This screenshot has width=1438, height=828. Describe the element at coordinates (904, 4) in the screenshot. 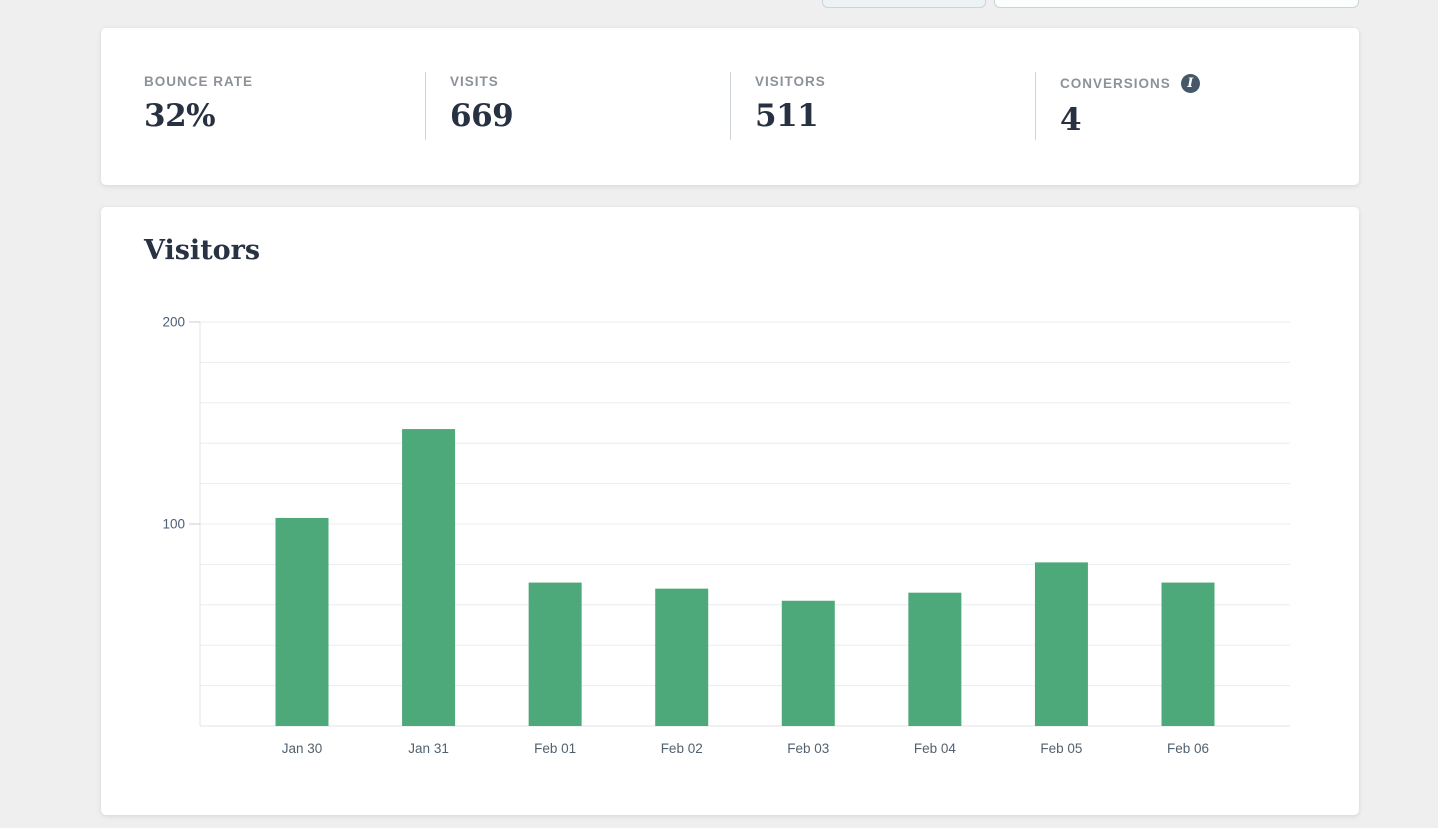

I see `toolbar-control-left` at that location.